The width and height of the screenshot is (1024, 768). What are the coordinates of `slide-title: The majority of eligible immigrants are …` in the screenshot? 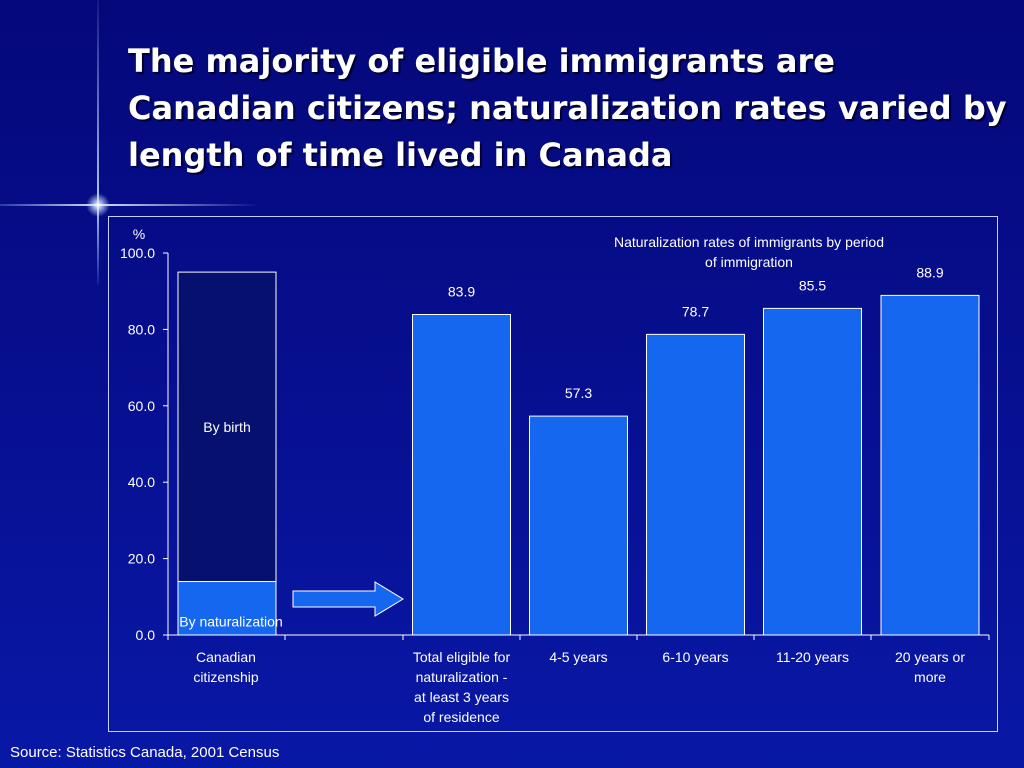 It's located at (567, 108).